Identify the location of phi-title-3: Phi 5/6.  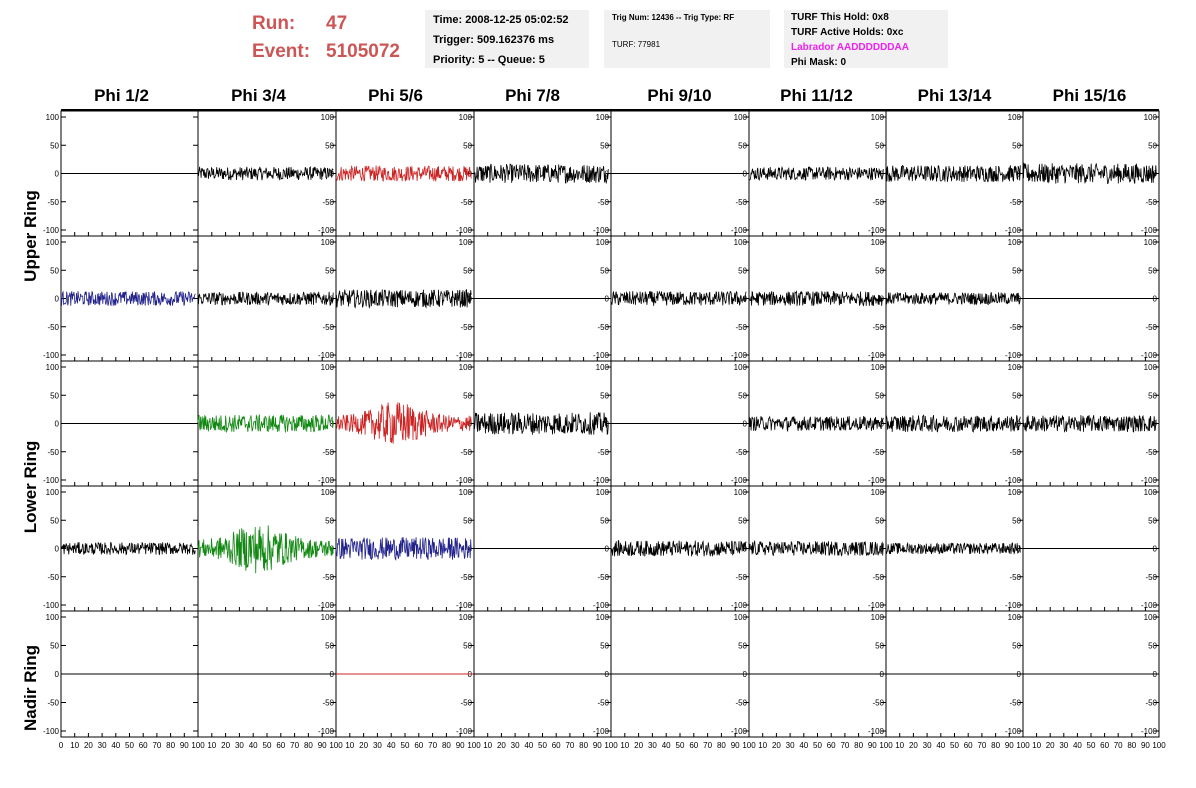
(395, 95).